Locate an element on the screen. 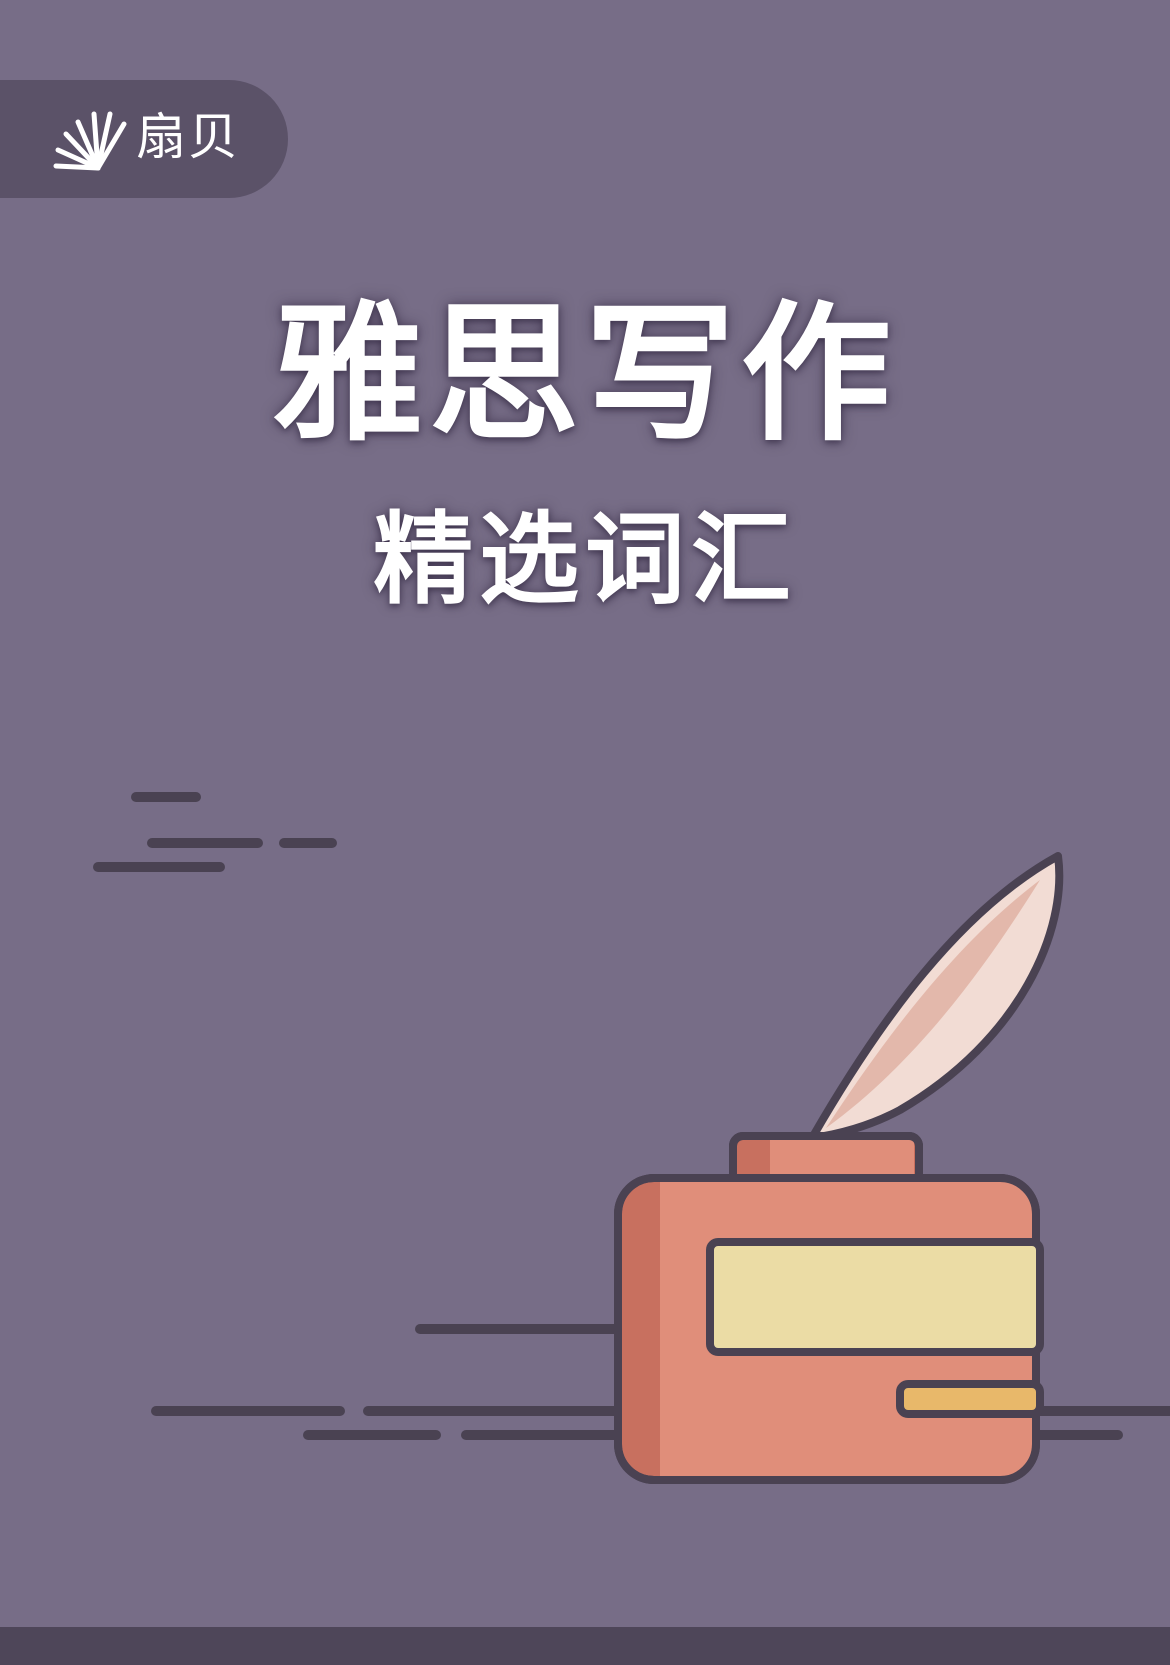 This screenshot has width=1170, height=1665. shell-rays-icon is located at coordinates (90, 141).